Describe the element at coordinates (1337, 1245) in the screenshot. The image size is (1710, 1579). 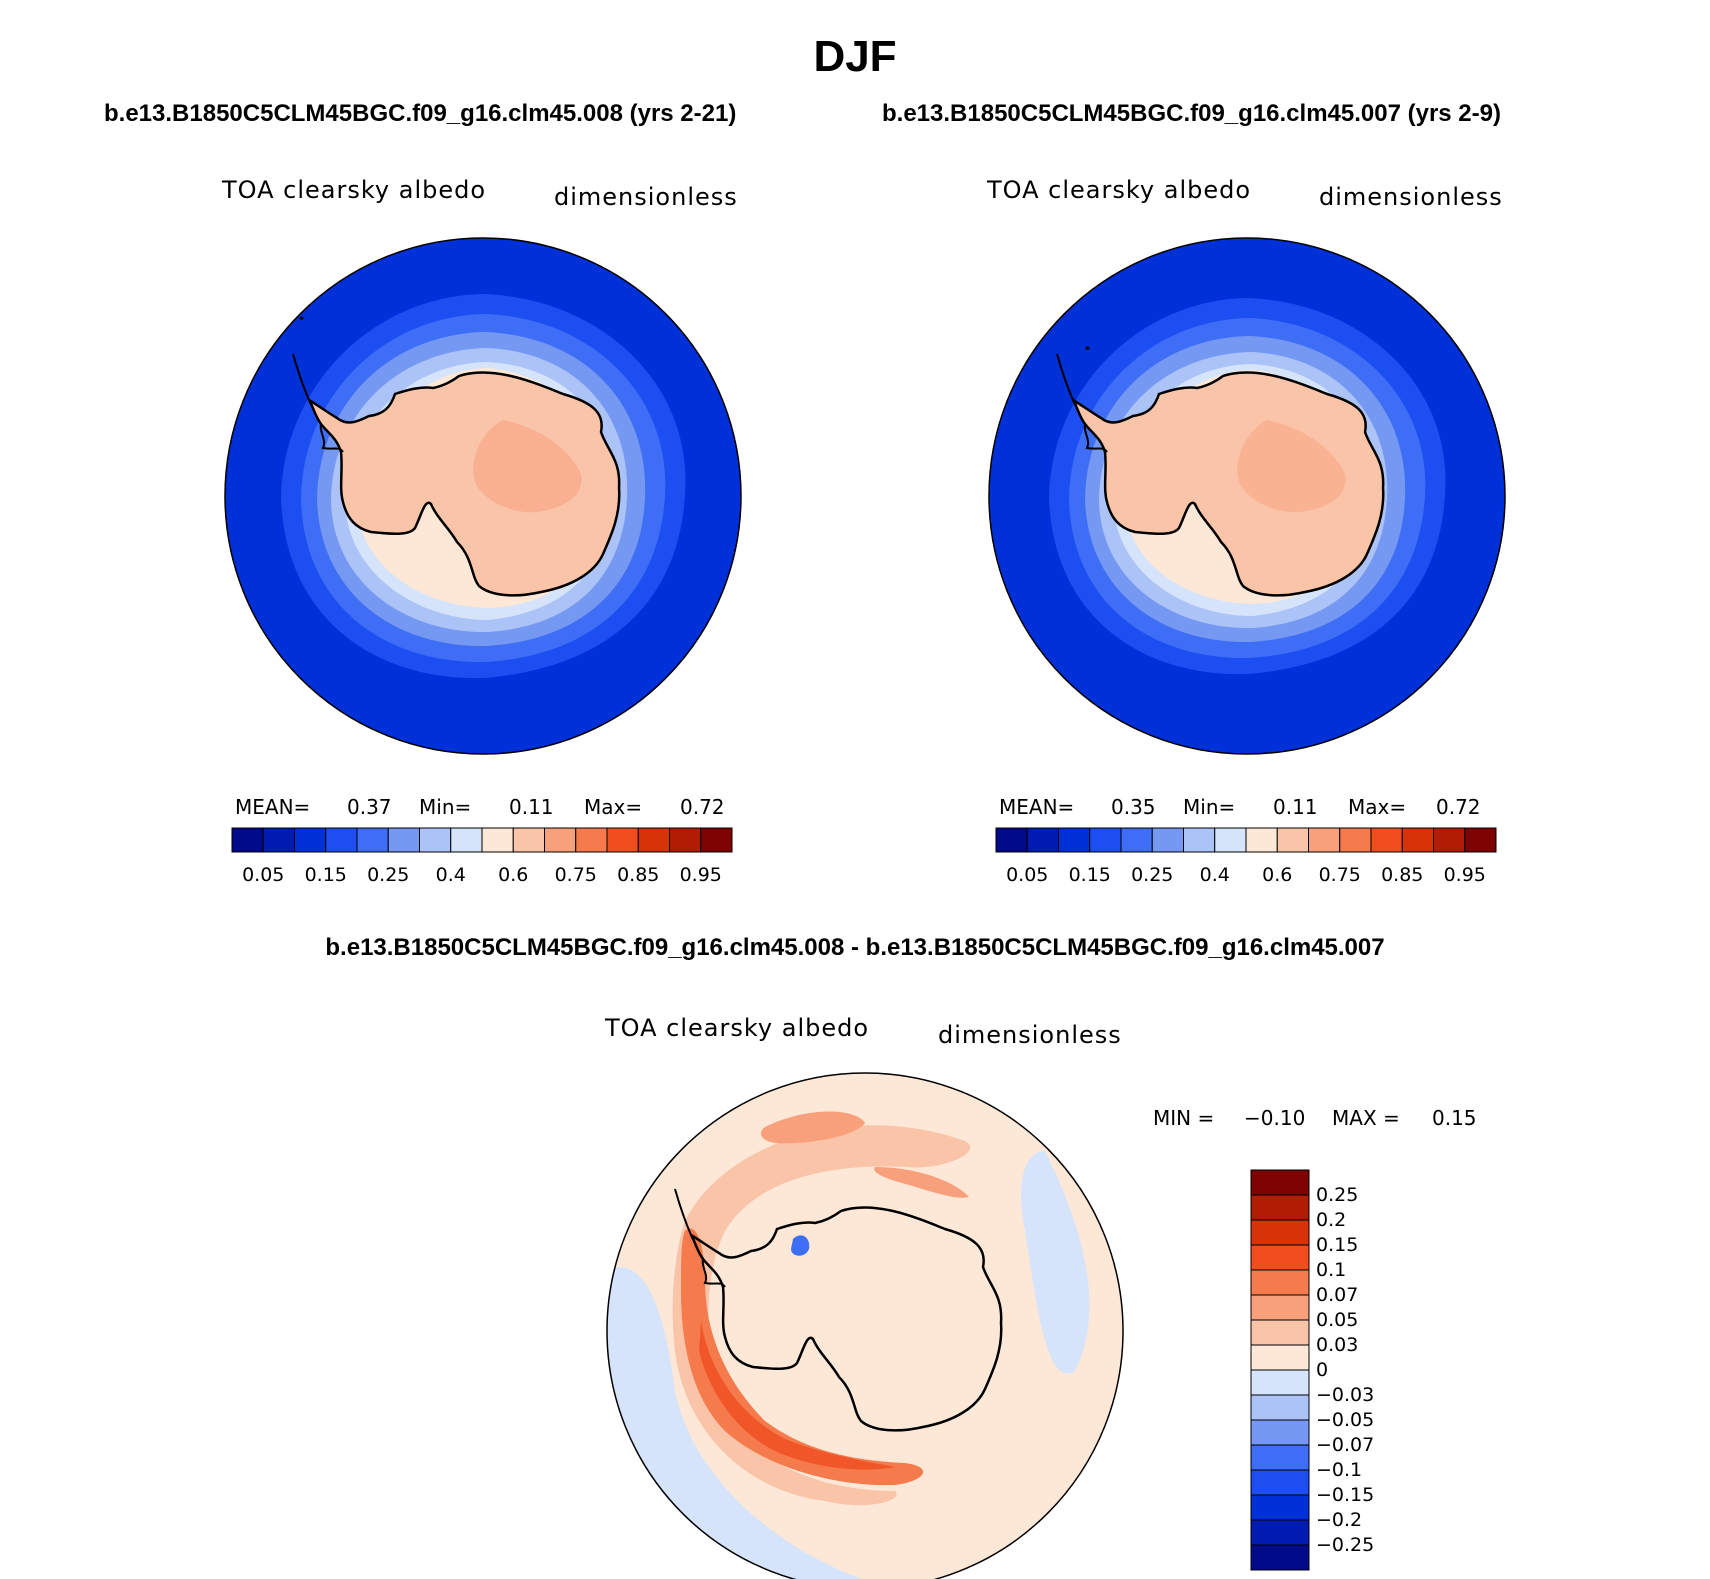
I see `diff-colorbar-tick-label: 0.15` at that location.